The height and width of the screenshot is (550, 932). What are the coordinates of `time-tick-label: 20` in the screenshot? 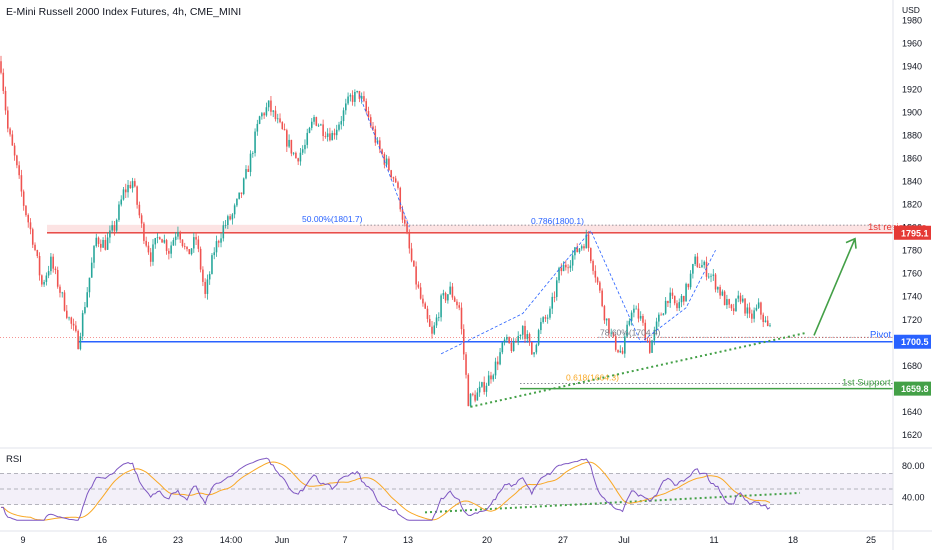 It's located at (487, 540).